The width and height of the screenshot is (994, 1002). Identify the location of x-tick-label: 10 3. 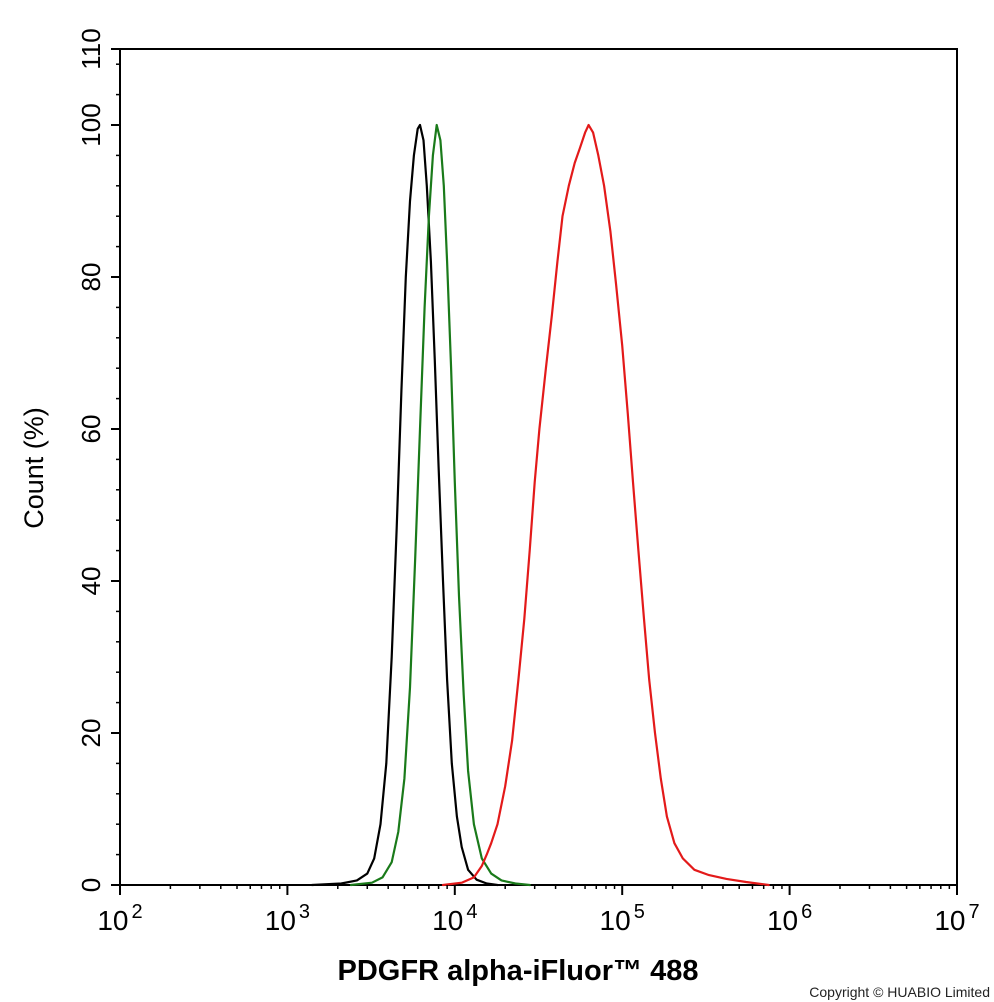
(287, 918).